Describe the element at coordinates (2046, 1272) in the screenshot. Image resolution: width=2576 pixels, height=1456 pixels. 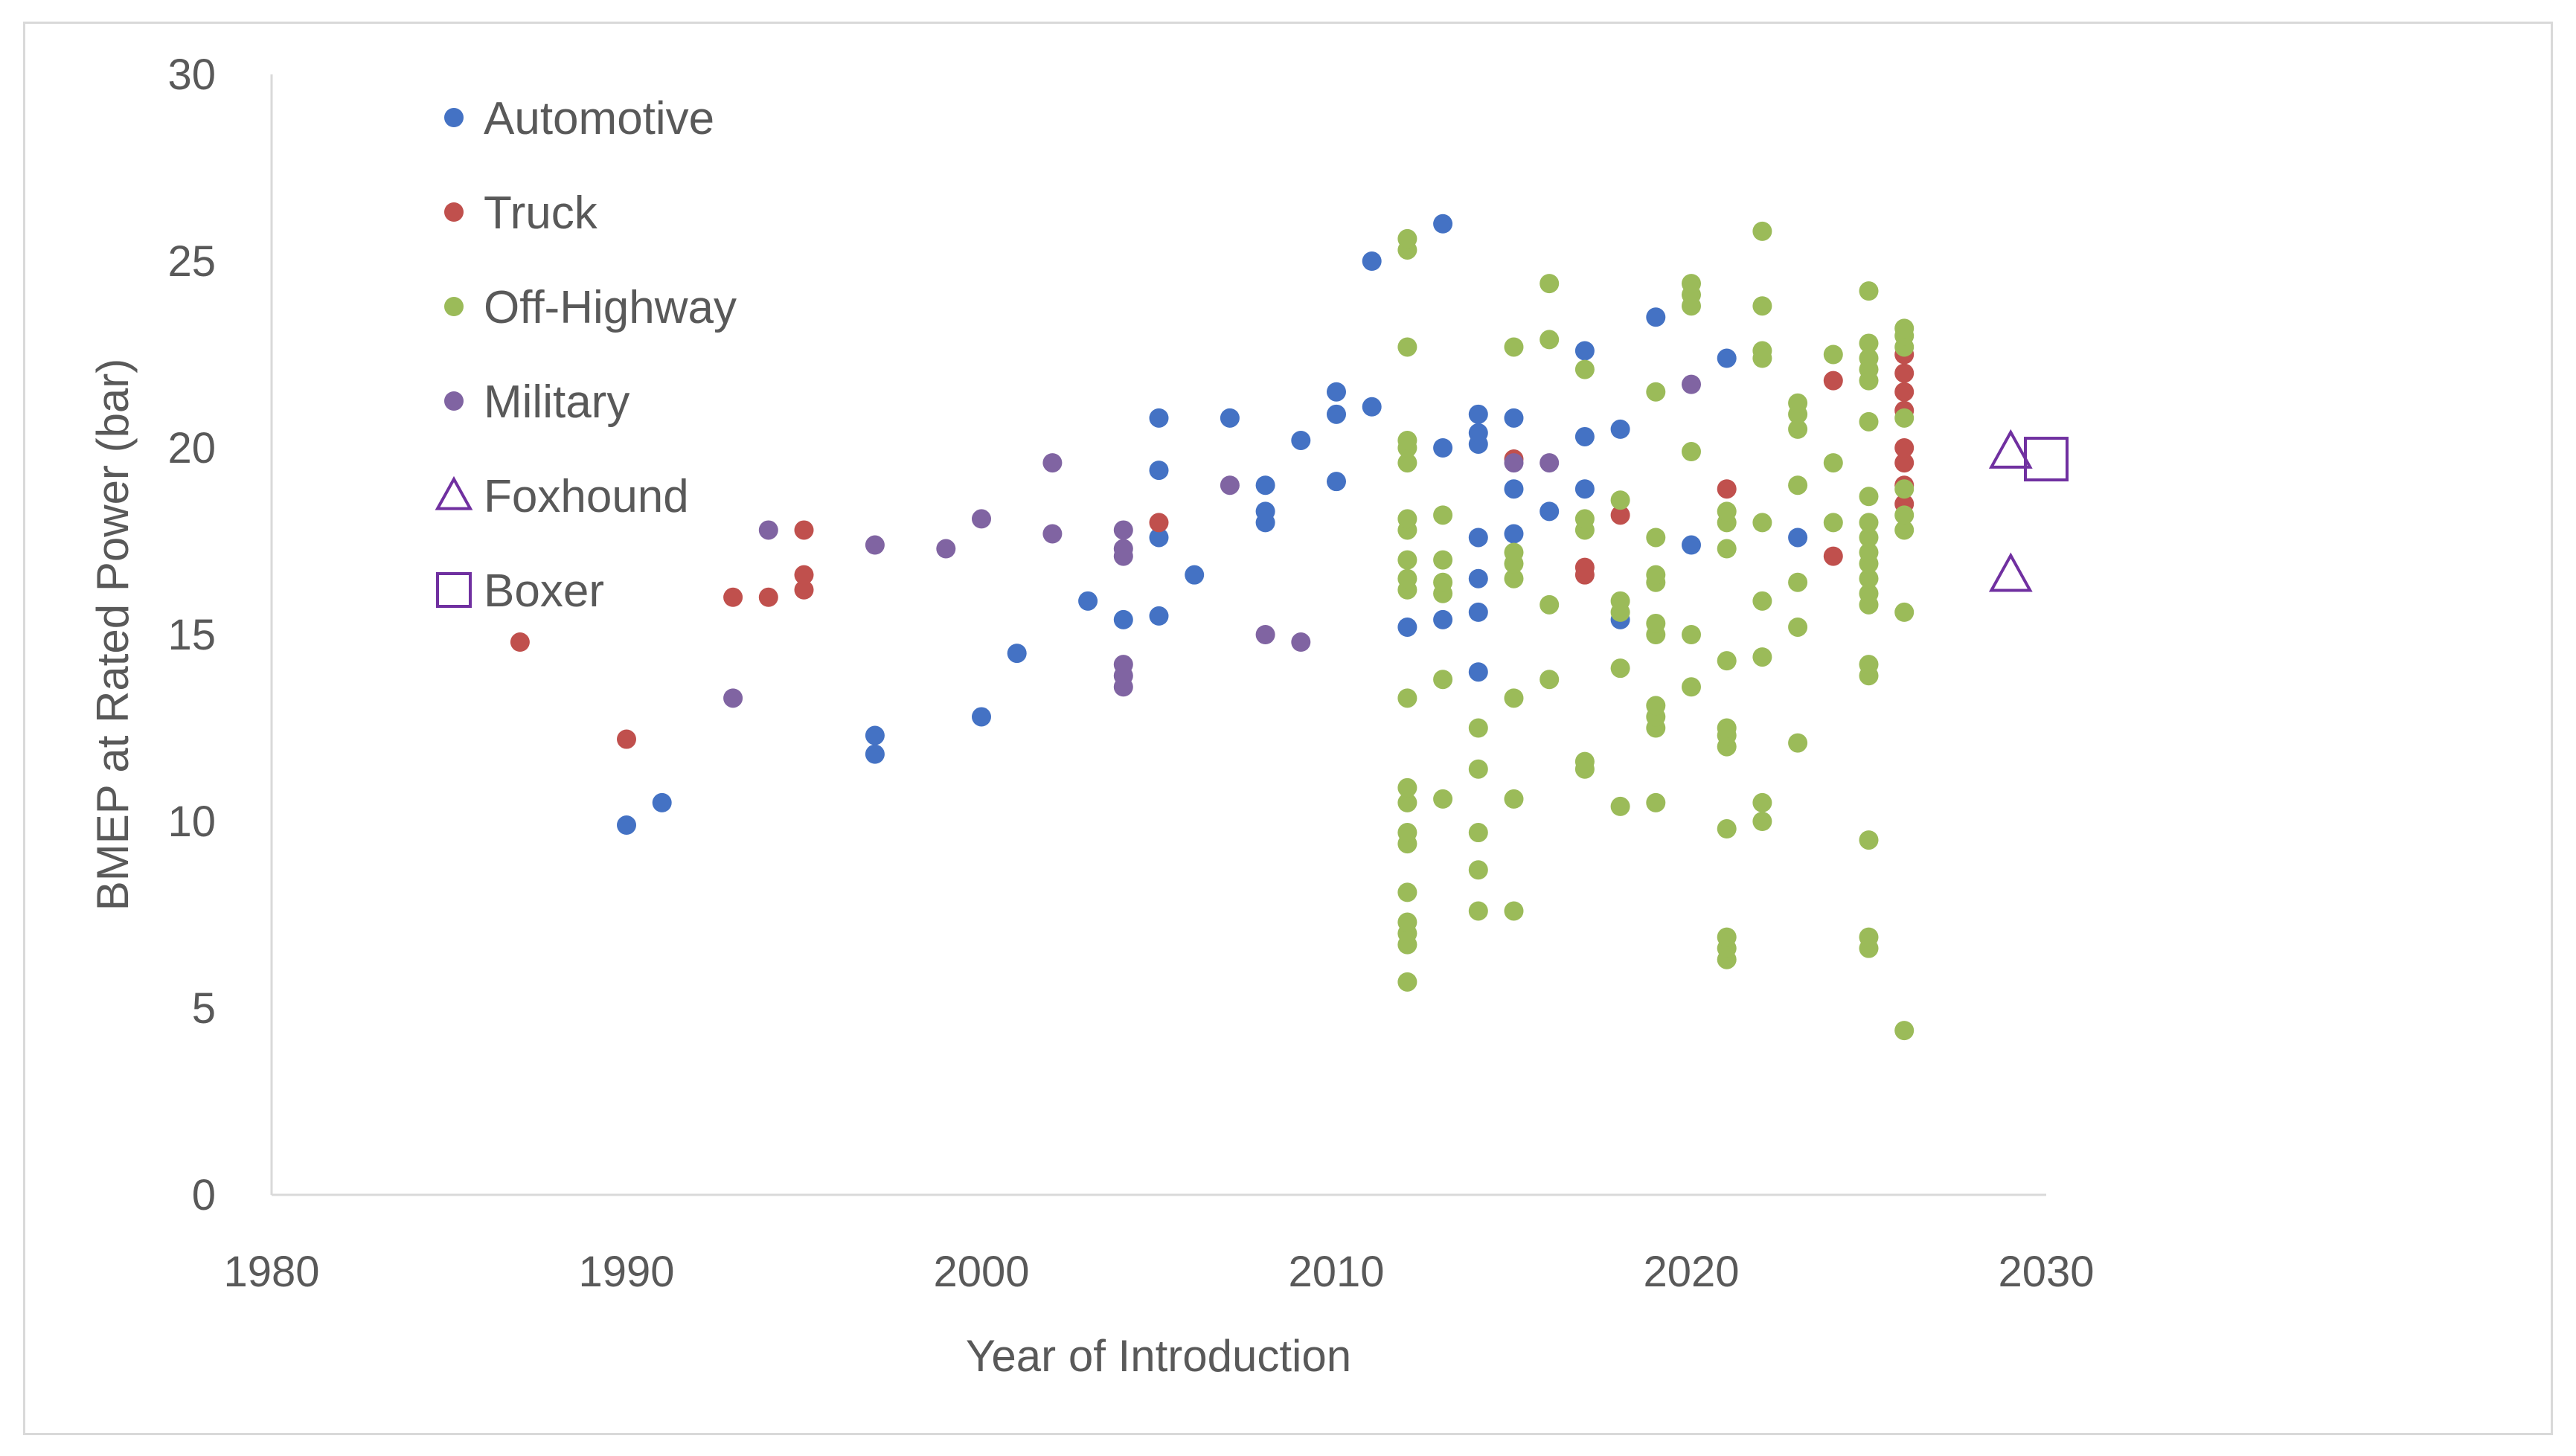
I see `x-tick-label: 2030` at that location.